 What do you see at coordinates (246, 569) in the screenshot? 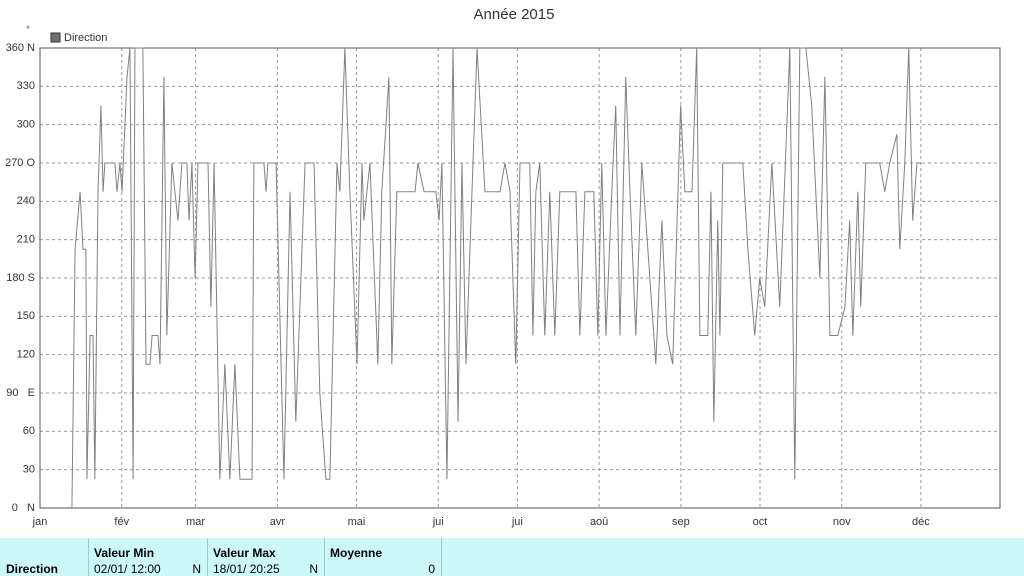
I see `value: 18/01/ 20:25` at bounding box center [246, 569].